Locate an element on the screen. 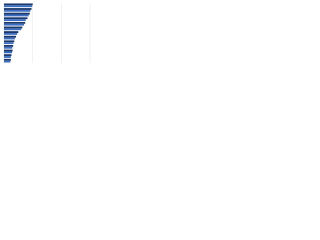 This screenshot has width=320, height=240. chart is located at coordinates (50, 35).